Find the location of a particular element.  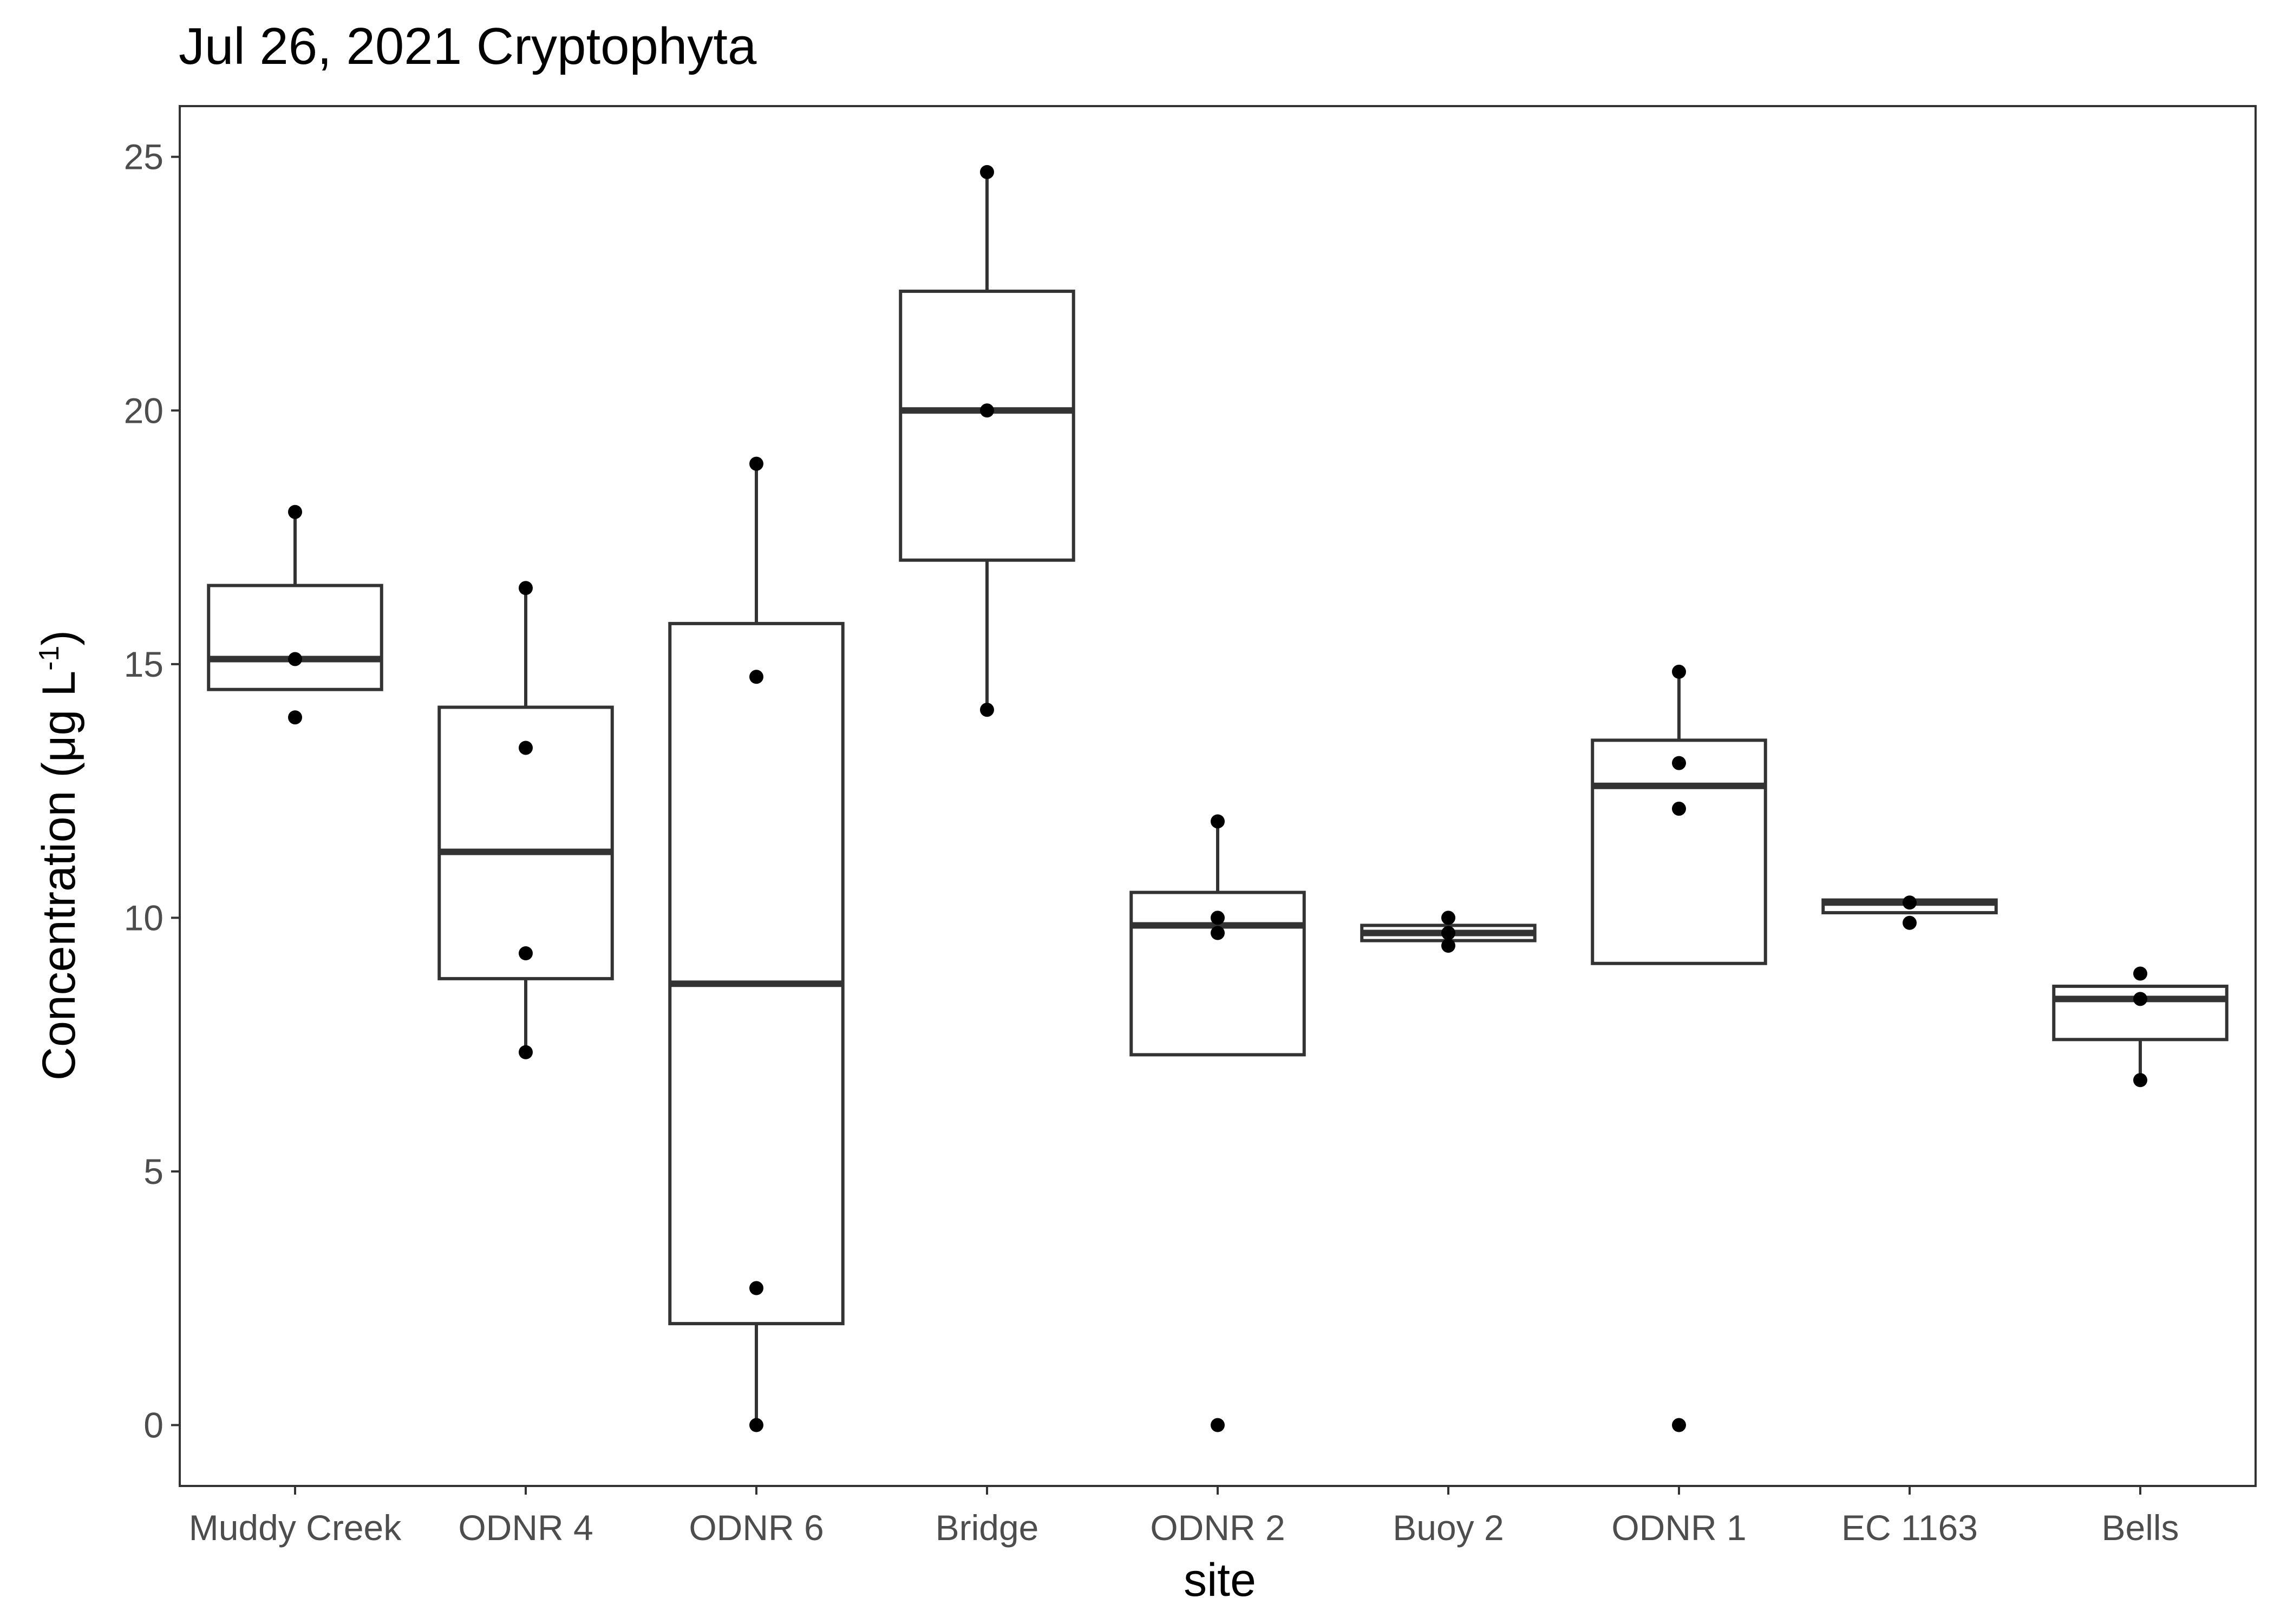

y-axis-title: Concentration (μg L-1) is located at coordinates (59, 855).